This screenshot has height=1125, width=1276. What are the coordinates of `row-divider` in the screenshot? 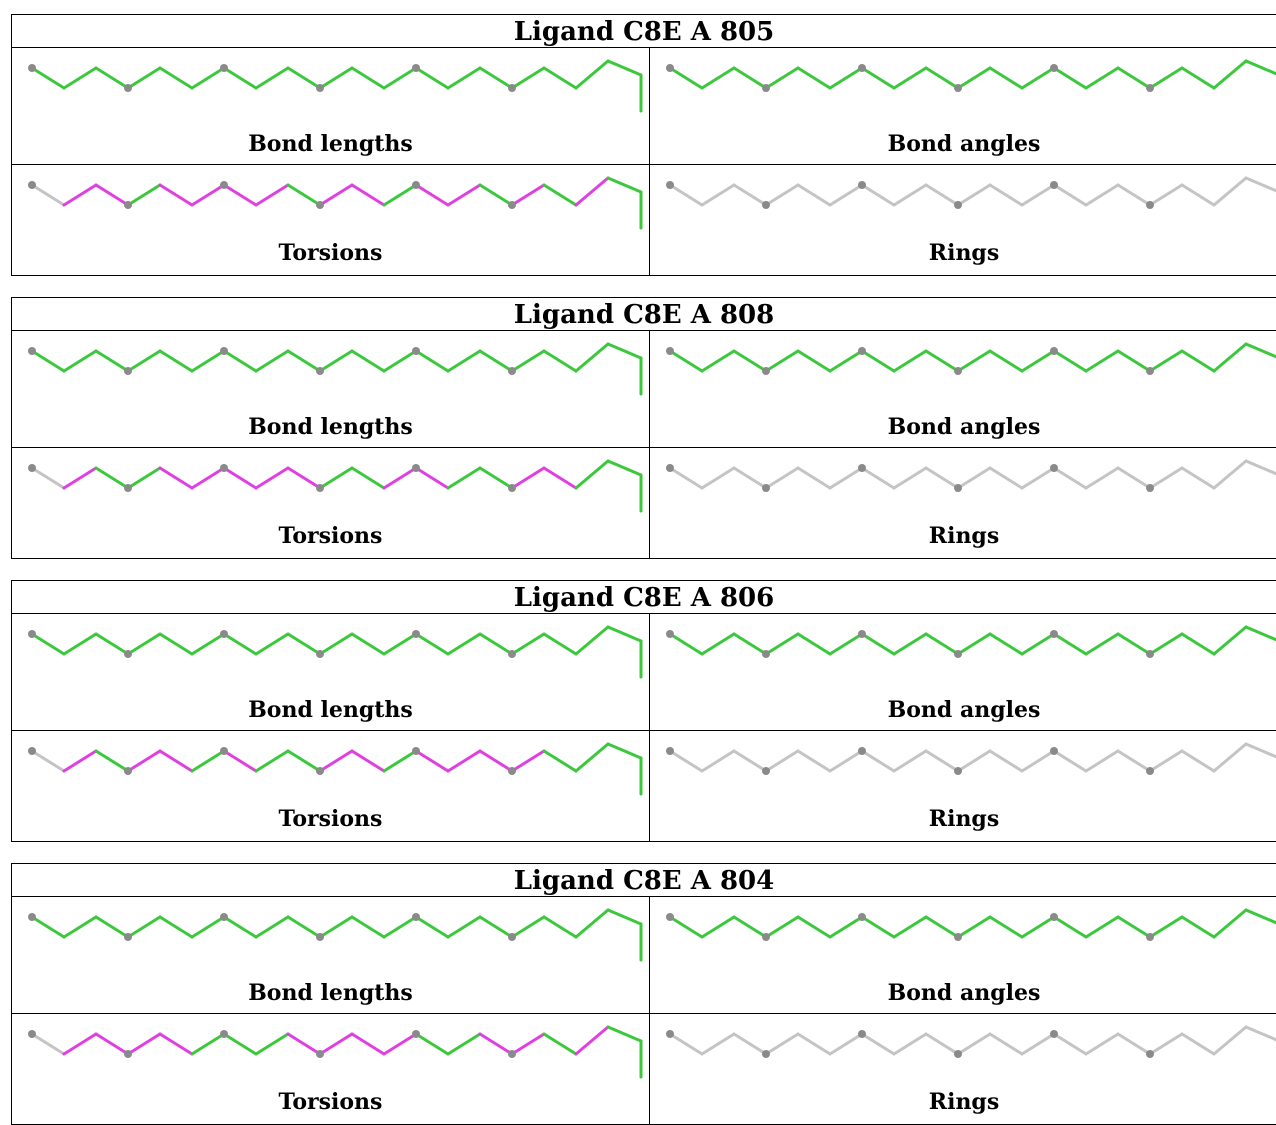 It's located at (644, 447).